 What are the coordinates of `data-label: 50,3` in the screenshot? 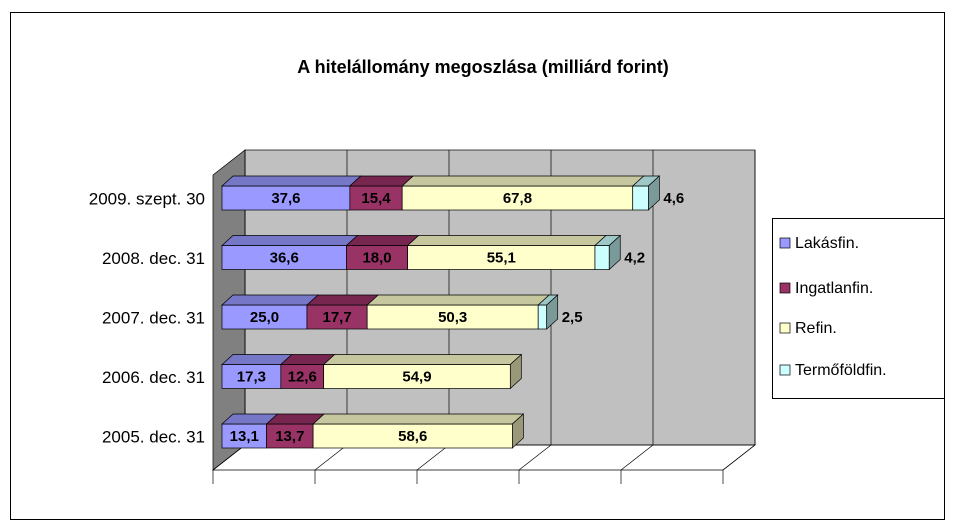 It's located at (452, 317).